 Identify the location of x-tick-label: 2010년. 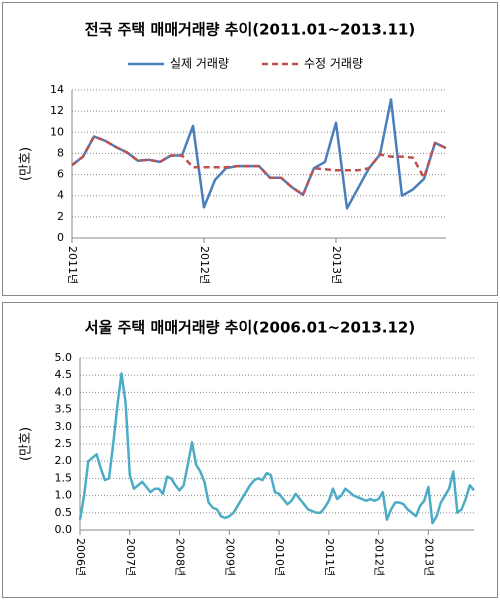
(279, 557).